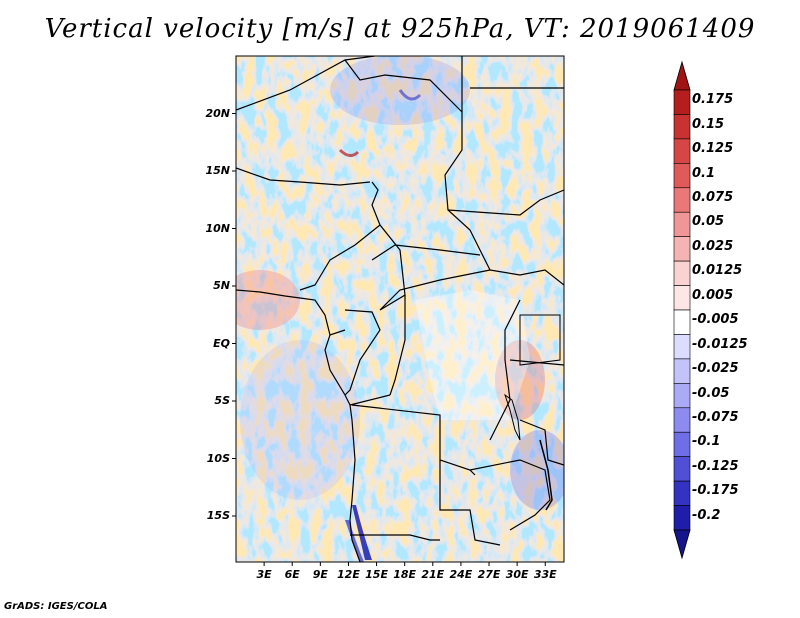  I want to click on lon-tick-marks, so click(404, 564).